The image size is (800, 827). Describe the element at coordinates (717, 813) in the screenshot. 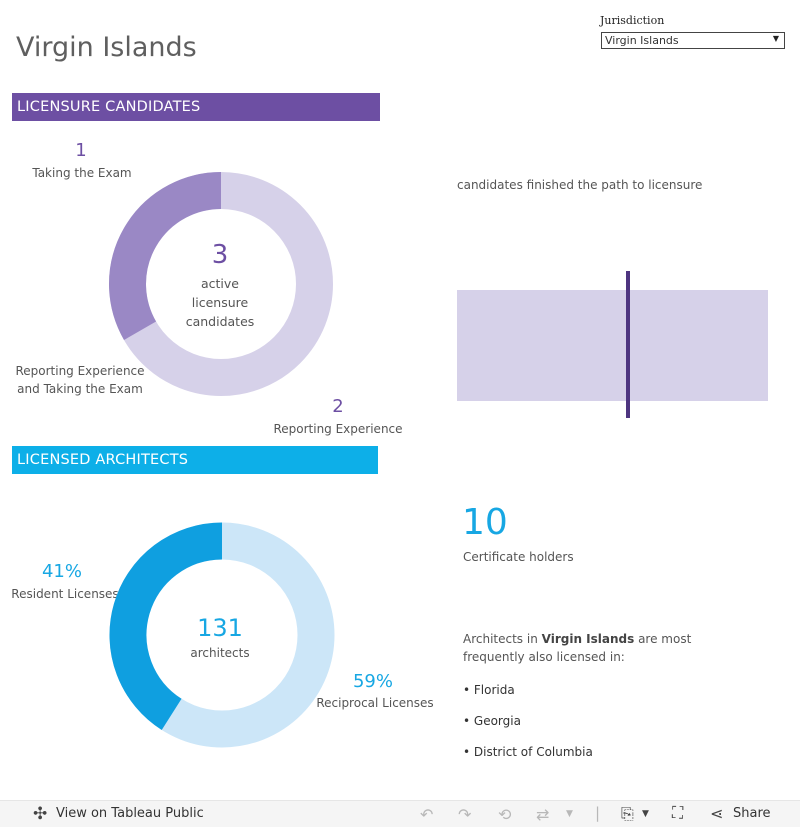

I see `share-icon: ⋖` at that location.